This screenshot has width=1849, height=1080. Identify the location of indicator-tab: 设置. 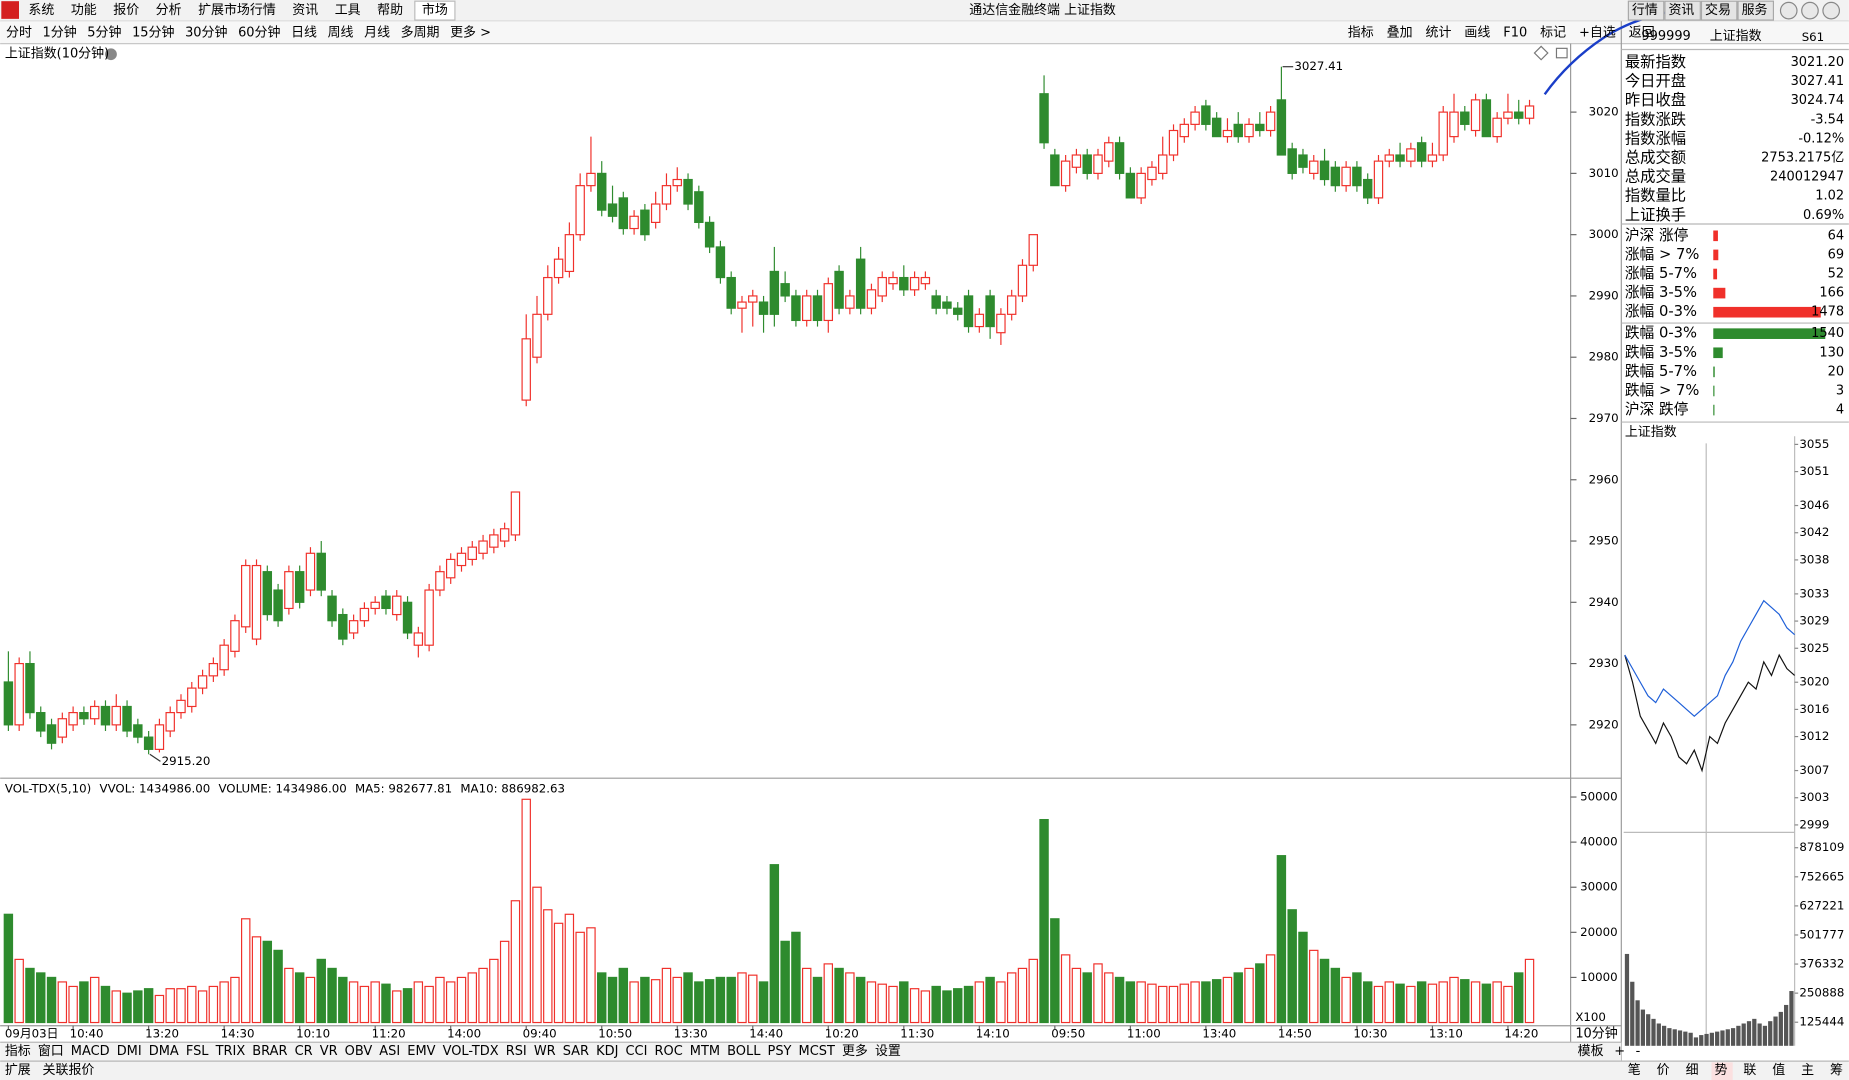
(888, 1051).